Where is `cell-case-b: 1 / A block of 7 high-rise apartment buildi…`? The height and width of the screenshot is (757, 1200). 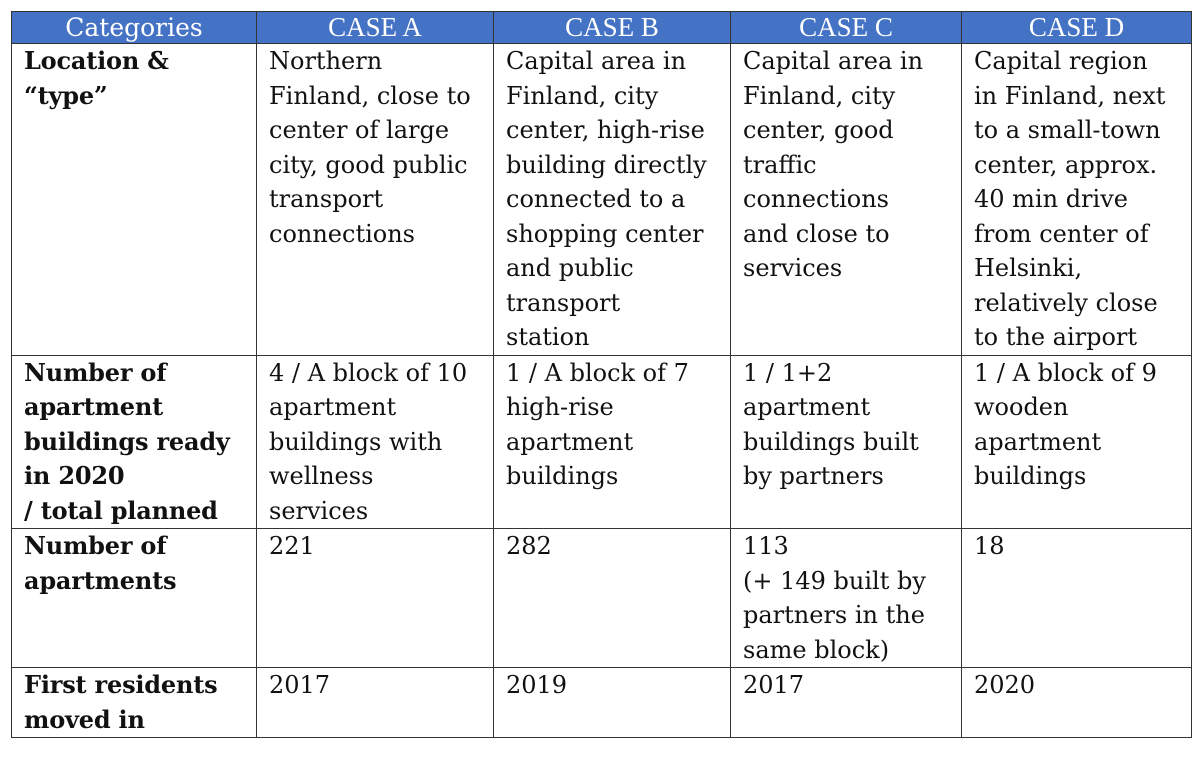
cell-case-b: 1 / A block of 7 high-rise apartment buildi… is located at coordinates (612, 441).